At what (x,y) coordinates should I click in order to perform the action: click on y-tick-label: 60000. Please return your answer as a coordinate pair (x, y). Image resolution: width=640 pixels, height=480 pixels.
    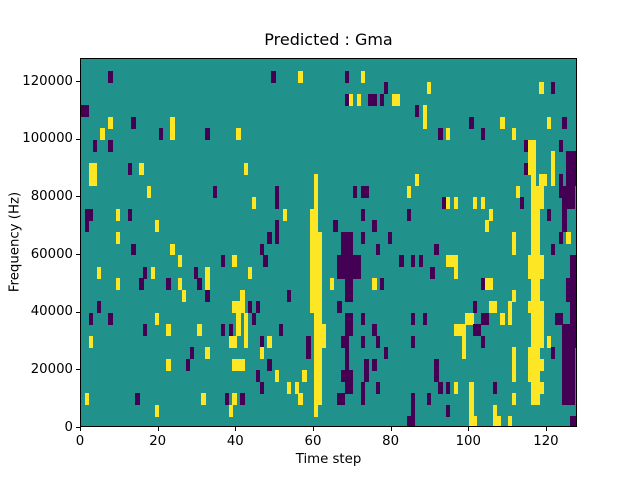
    Looking at the image, I should click on (51, 254).